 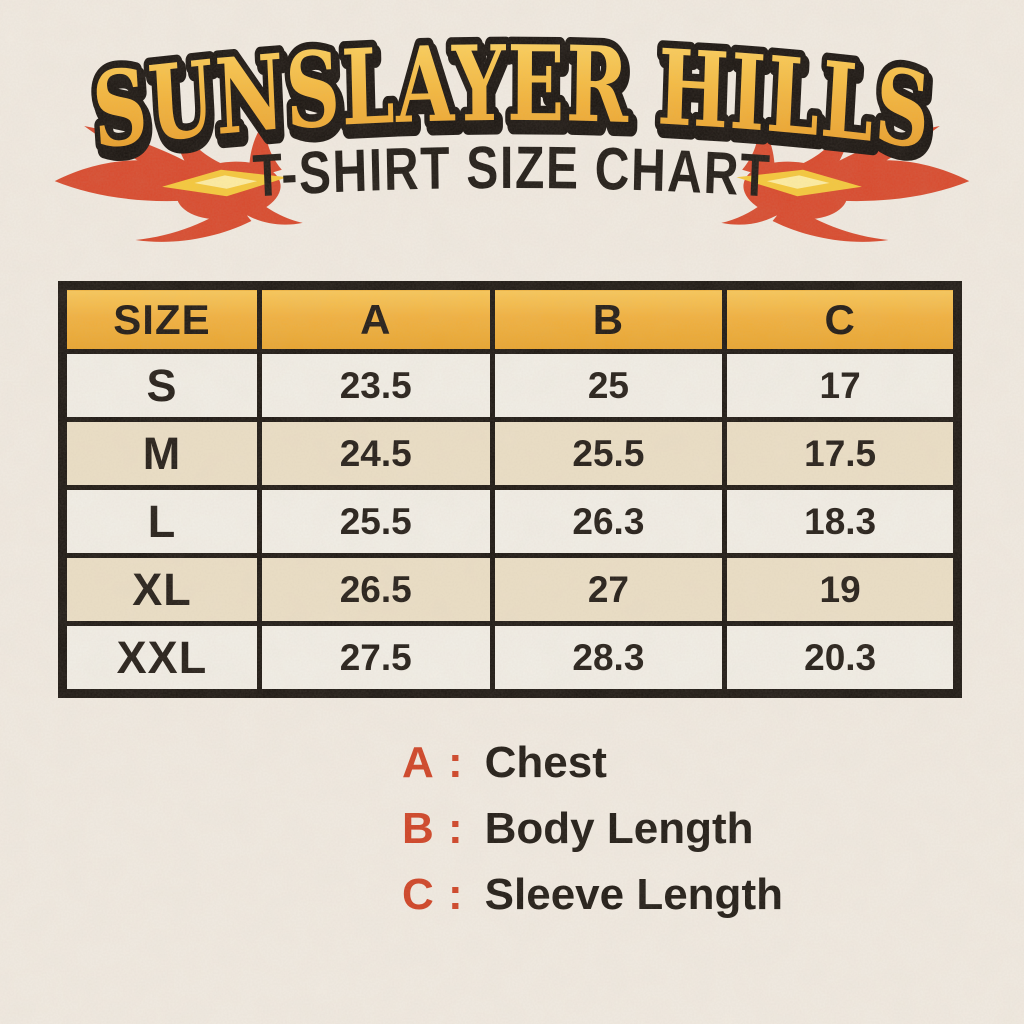 I want to click on flame-left-icon, so click(x=178, y=169).